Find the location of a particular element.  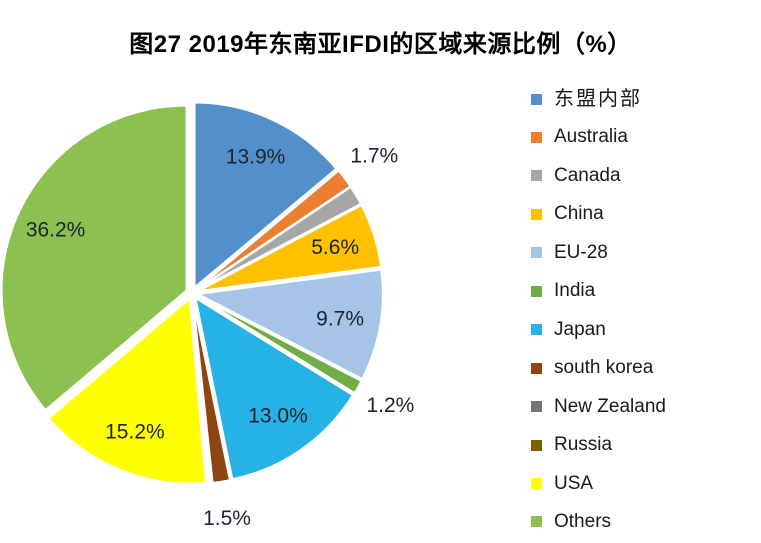

pie-slice-canada is located at coordinates (279, 238).